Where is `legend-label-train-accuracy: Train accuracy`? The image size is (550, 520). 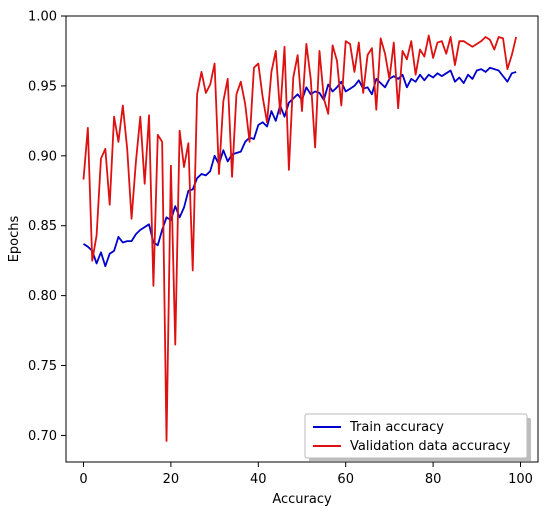
legend-label-train-accuracy: Train accuracy is located at coordinates (396, 427).